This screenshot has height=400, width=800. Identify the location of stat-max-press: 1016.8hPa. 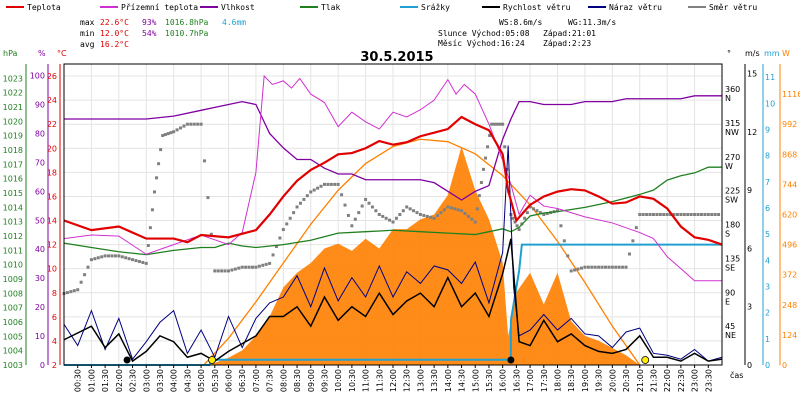
(187, 22).